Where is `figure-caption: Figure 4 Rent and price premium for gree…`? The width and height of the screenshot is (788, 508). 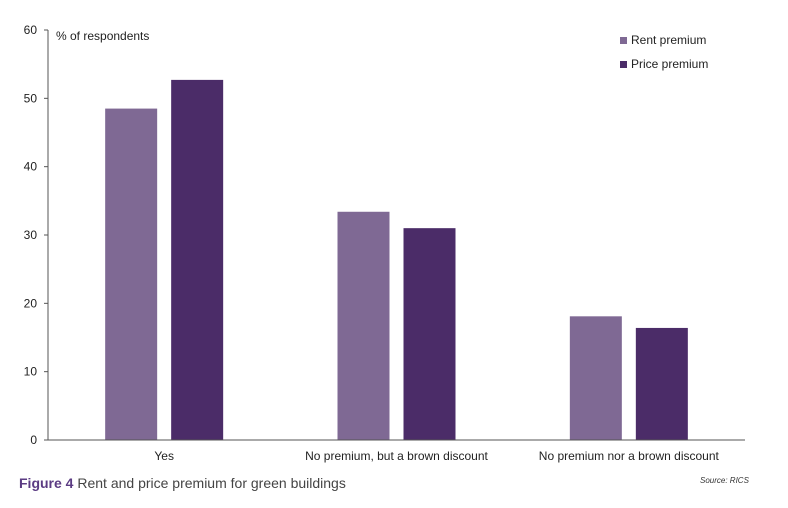
figure-caption: Figure 4 Rent and price premium for gree… is located at coordinates (182, 483).